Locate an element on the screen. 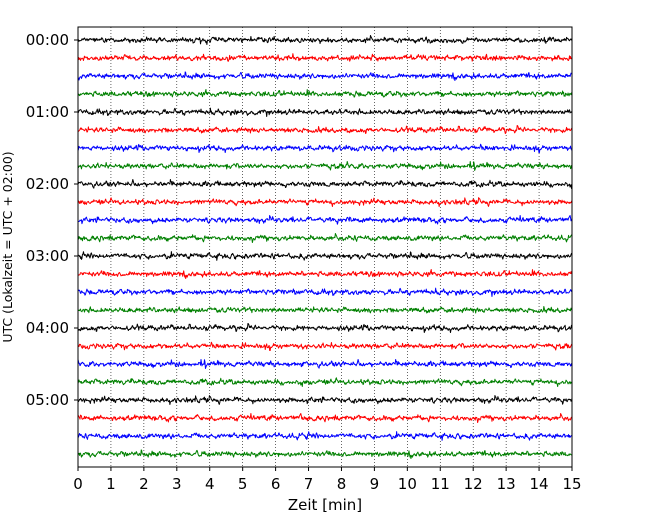 The height and width of the screenshot is (520, 650). y-tick-label: 02:00 is located at coordinates (47, 184).